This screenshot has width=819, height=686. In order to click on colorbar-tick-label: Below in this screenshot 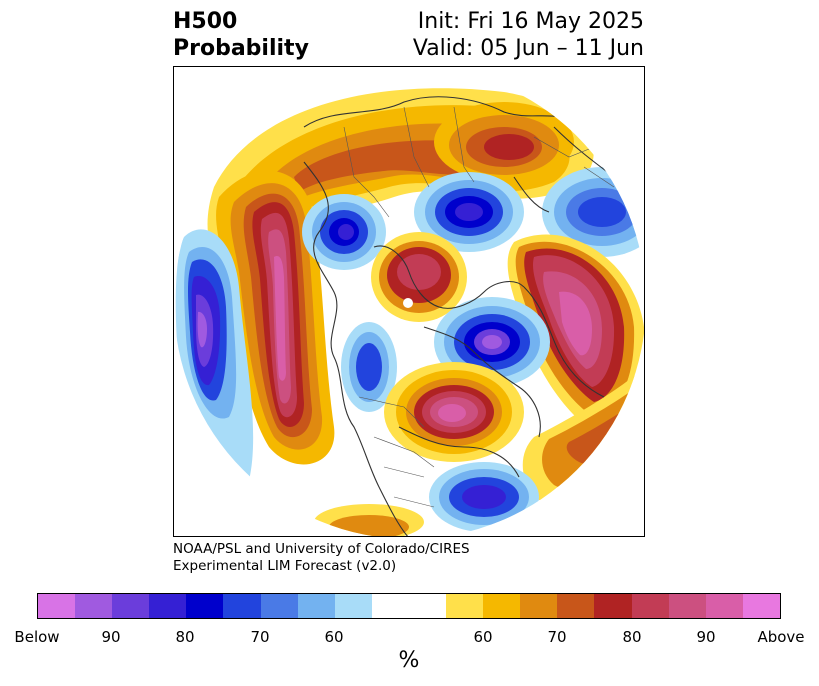, I will do `click(37, 637)`.